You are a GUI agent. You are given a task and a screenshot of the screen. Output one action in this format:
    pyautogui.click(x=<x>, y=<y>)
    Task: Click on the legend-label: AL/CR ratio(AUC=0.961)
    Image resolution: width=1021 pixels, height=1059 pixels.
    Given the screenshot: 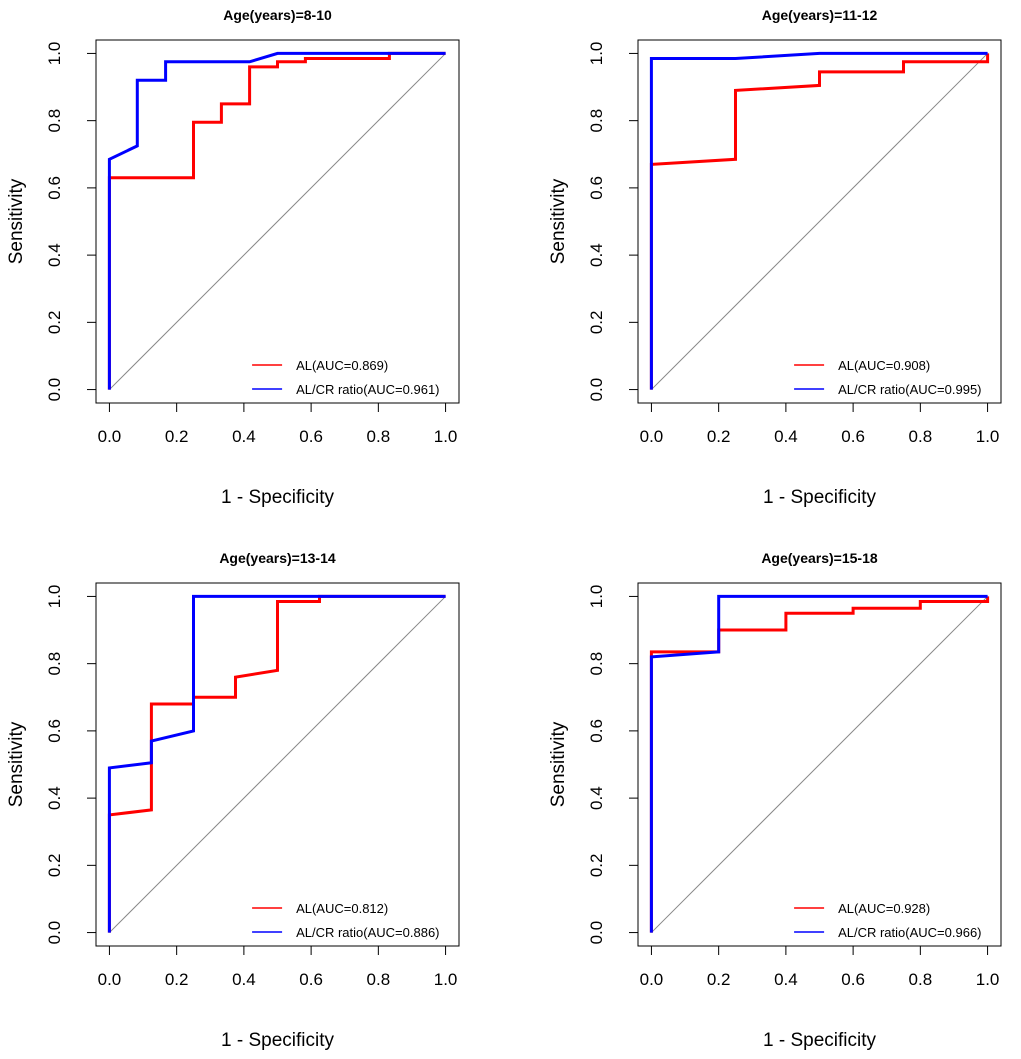 What is the action you would take?
    pyautogui.click(x=367, y=389)
    